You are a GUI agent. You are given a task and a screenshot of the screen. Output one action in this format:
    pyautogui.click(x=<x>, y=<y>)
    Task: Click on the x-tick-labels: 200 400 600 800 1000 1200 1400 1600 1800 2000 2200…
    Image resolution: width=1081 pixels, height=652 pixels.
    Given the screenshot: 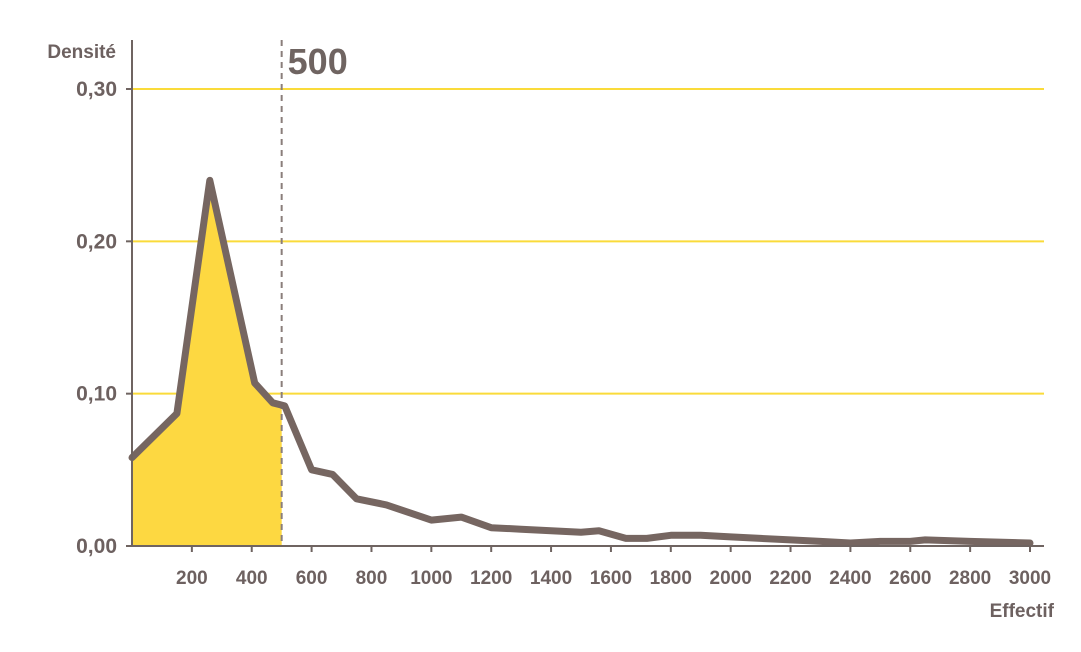 What is the action you would take?
    pyautogui.click(x=613, y=567)
    